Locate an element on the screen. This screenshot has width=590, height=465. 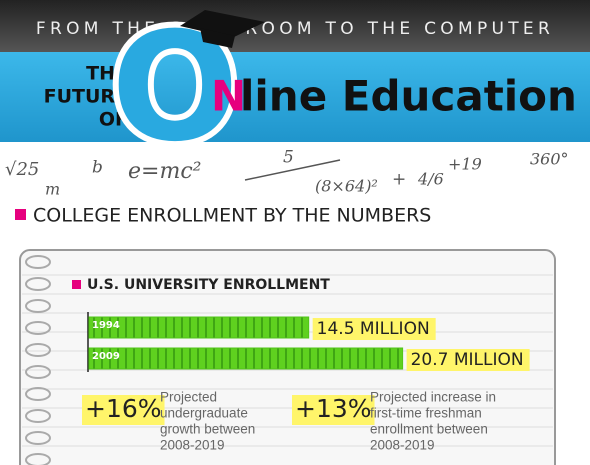
bar-year: 1994 is located at coordinates (106, 325).